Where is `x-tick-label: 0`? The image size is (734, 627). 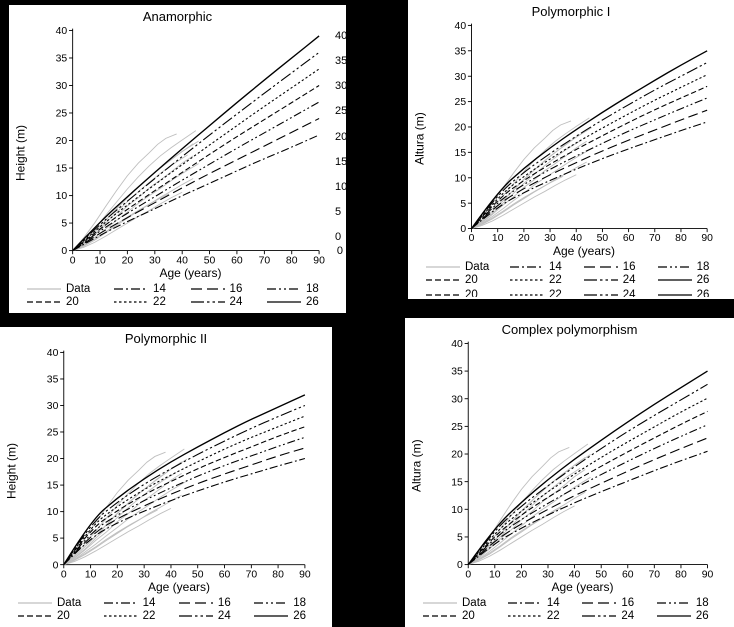 x-tick-label: 0 is located at coordinates (468, 574).